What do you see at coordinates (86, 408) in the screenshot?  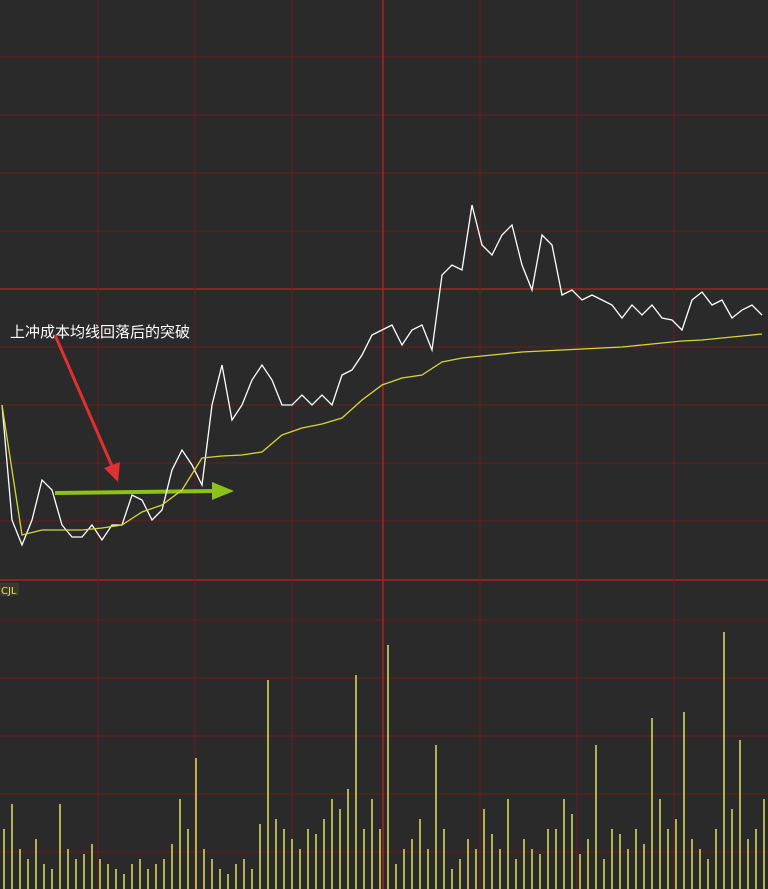 I see `red-arrow` at bounding box center [86, 408].